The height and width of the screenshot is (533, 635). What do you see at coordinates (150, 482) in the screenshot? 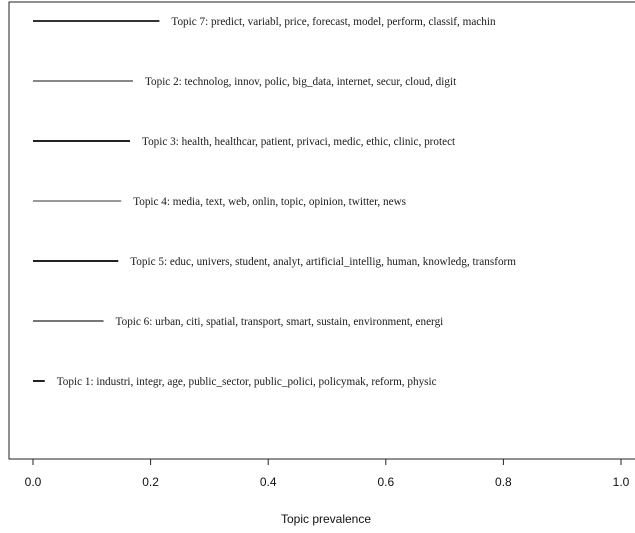
I see `x-tick-label: 0.2` at bounding box center [150, 482].